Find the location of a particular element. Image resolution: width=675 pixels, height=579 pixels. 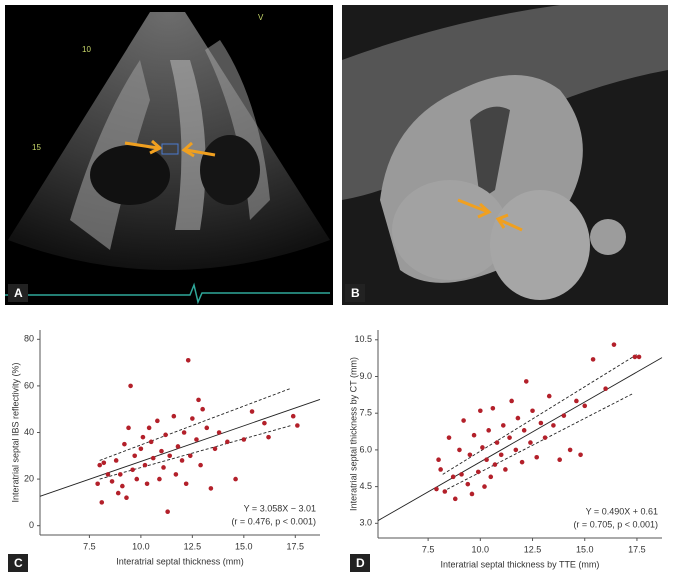

annotation: Y = 0.490X + 0.61 is located at coordinates (622, 511).